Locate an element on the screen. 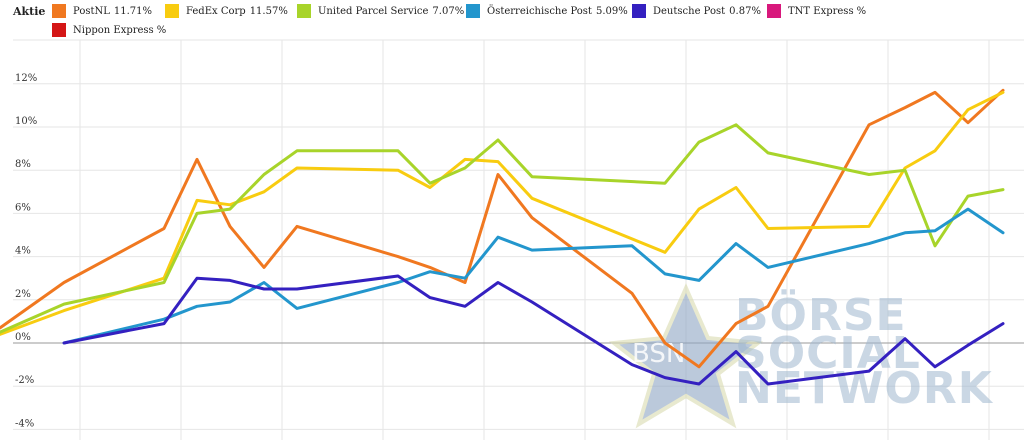 The image size is (1024, 440). y-tick-label: 6% is located at coordinates (23, 207).